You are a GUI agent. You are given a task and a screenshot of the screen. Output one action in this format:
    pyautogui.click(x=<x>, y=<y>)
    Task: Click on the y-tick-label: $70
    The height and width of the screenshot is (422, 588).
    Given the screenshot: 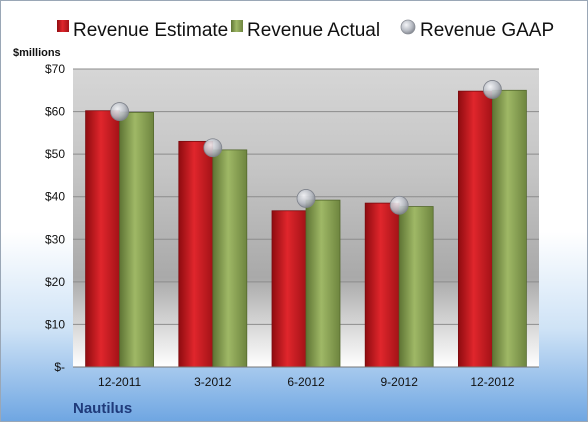 What is the action you would take?
    pyautogui.click(x=55, y=69)
    